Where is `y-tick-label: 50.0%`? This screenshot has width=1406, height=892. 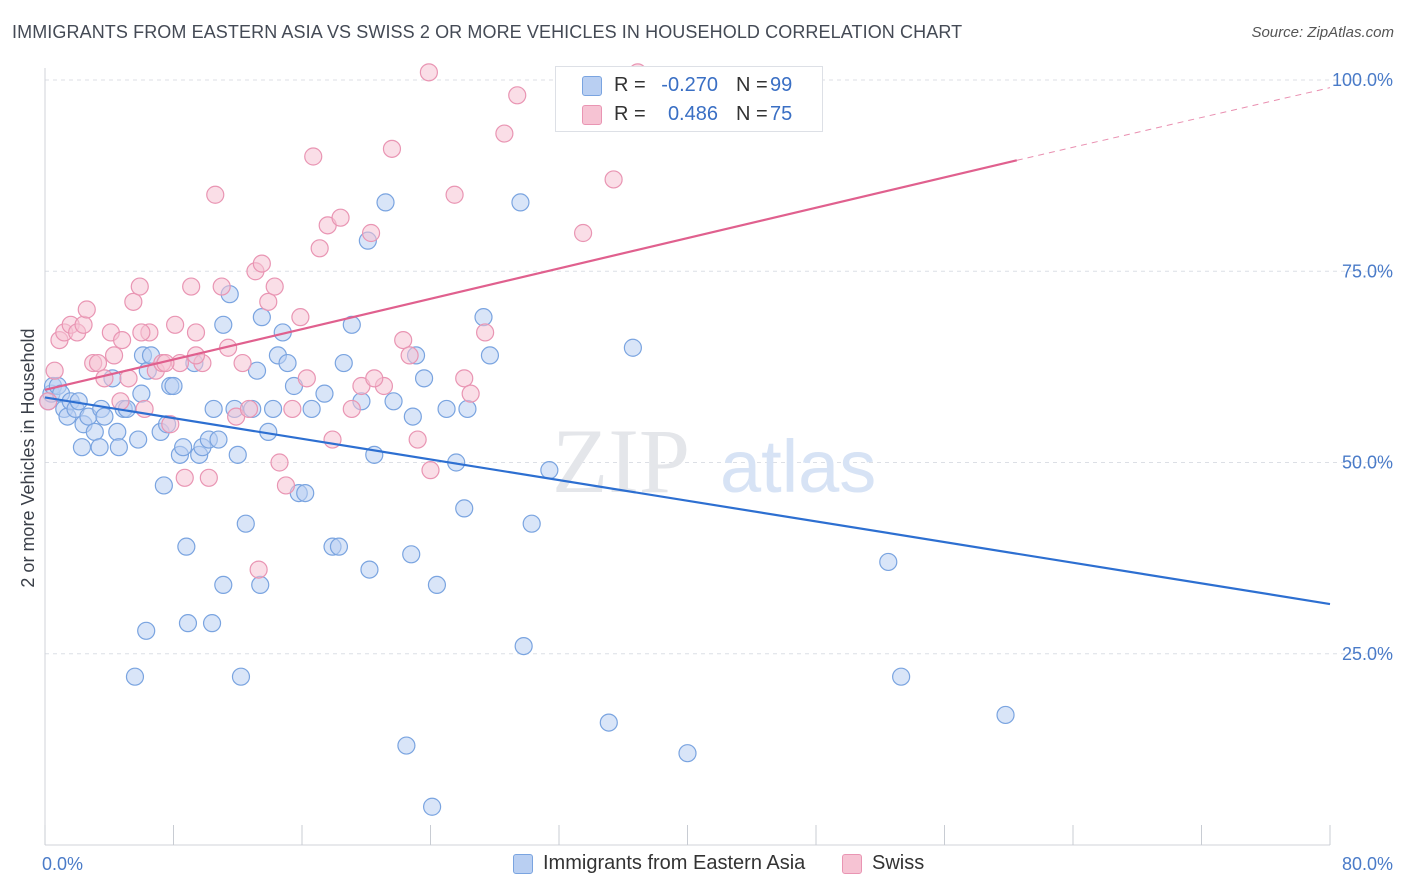
y-tick-label: 50.0% is located at coordinates (1367, 463).